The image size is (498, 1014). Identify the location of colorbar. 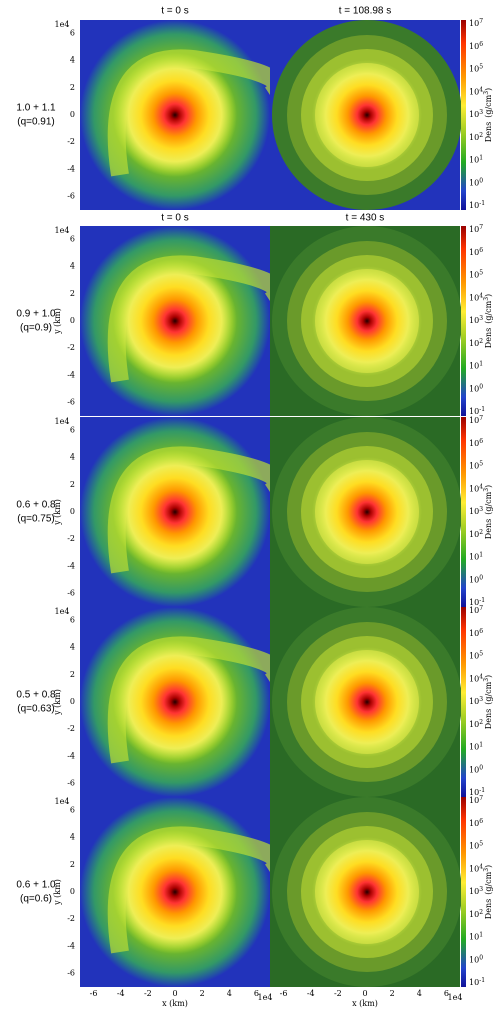
(463, 115).